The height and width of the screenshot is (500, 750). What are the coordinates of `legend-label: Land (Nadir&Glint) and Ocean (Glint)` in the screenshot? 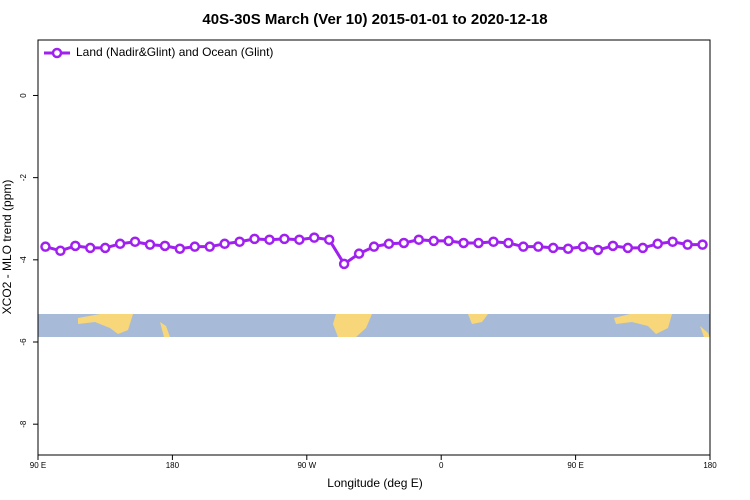 It's located at (174, 52).